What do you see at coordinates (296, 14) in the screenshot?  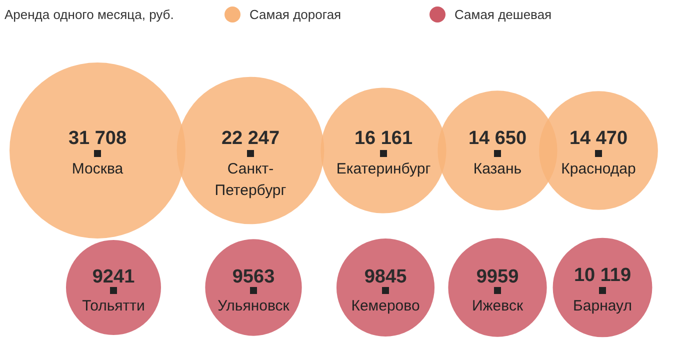 I see `legend-label: Самая дорогая` at bounding box center [296, 14].